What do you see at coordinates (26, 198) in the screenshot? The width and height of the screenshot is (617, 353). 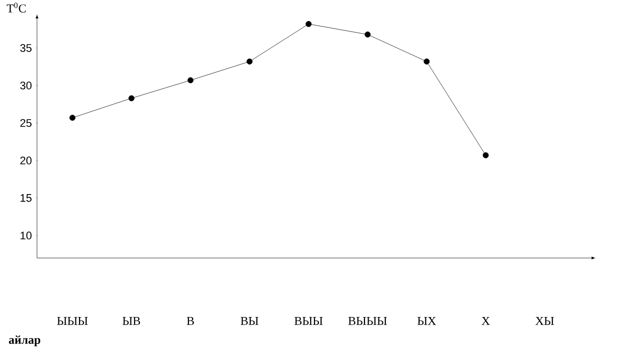 I see `y-tick-label: 15` at bounding box center [26, 198].